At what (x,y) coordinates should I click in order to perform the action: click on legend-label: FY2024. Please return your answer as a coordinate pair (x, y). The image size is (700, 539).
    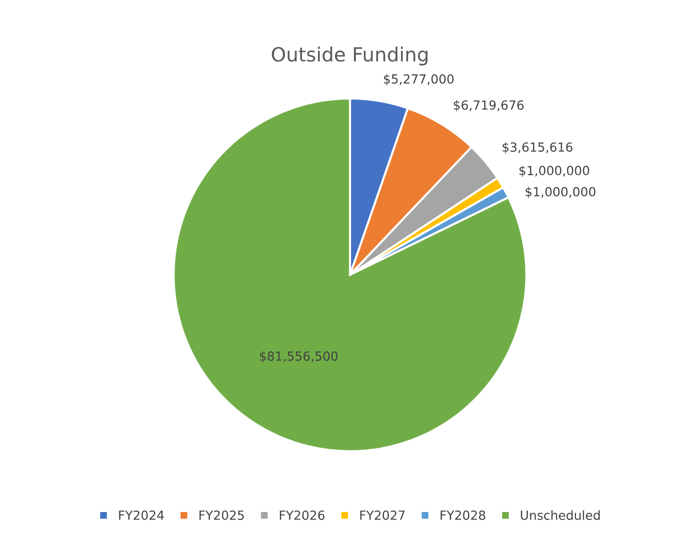
    Looking at the image, I should click on (141, 515).